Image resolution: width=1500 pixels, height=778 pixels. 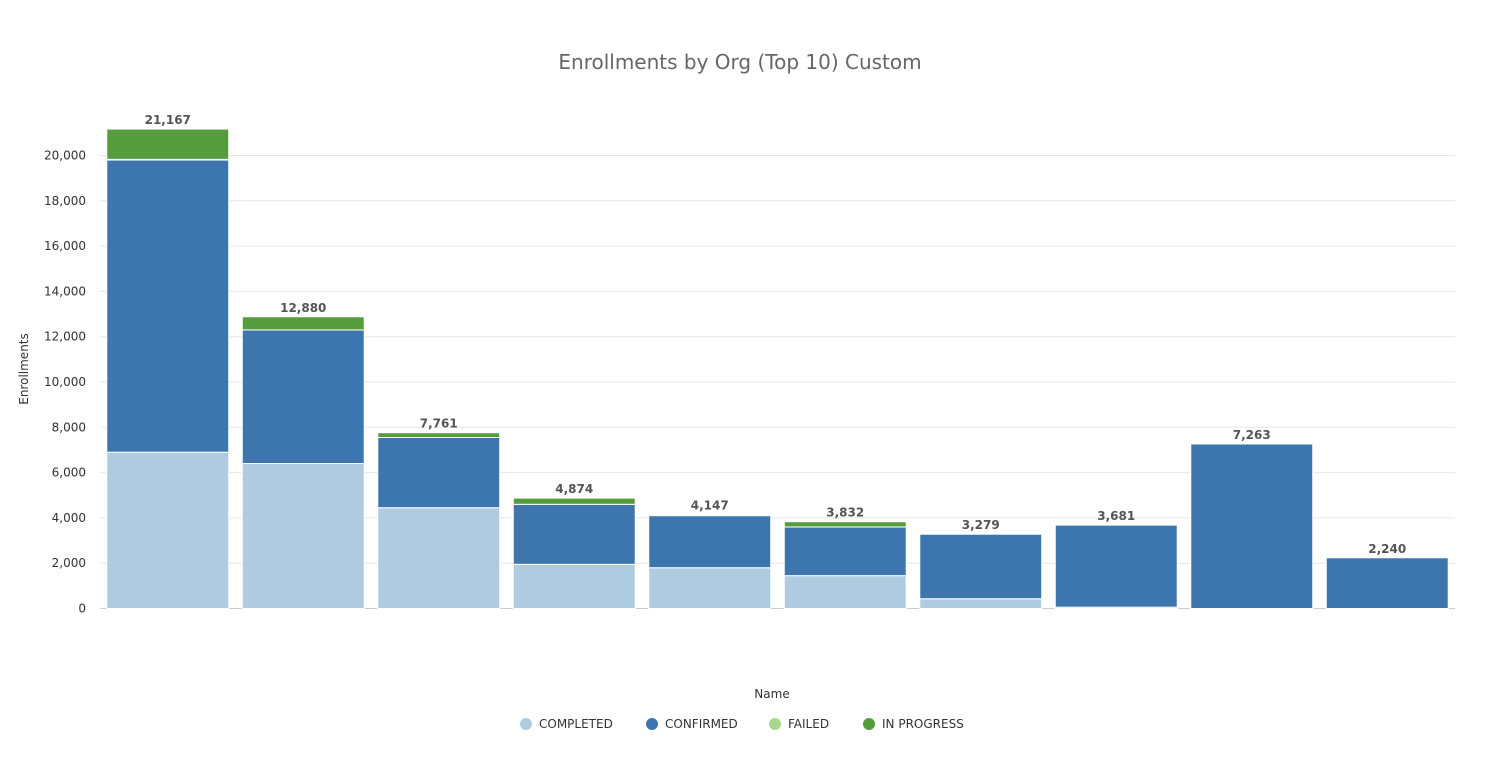 I want to click on y-tick-label: 6,000, so click(x=69, y=473).